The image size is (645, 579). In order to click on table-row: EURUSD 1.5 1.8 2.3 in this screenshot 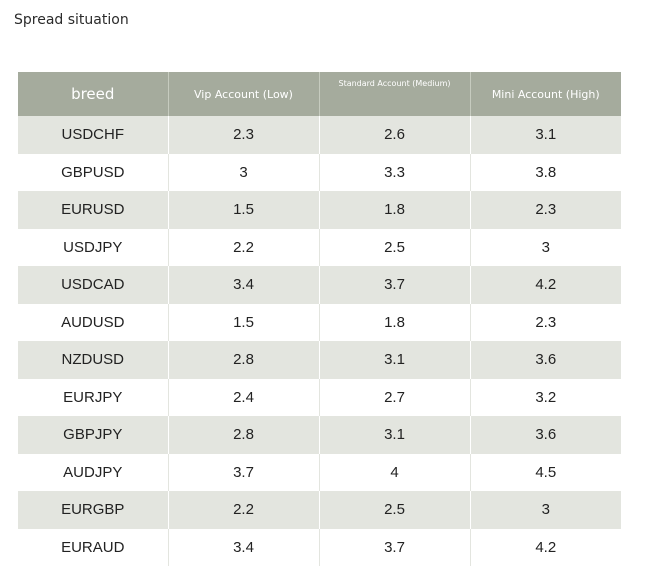, I will do `click(319, 210)`.